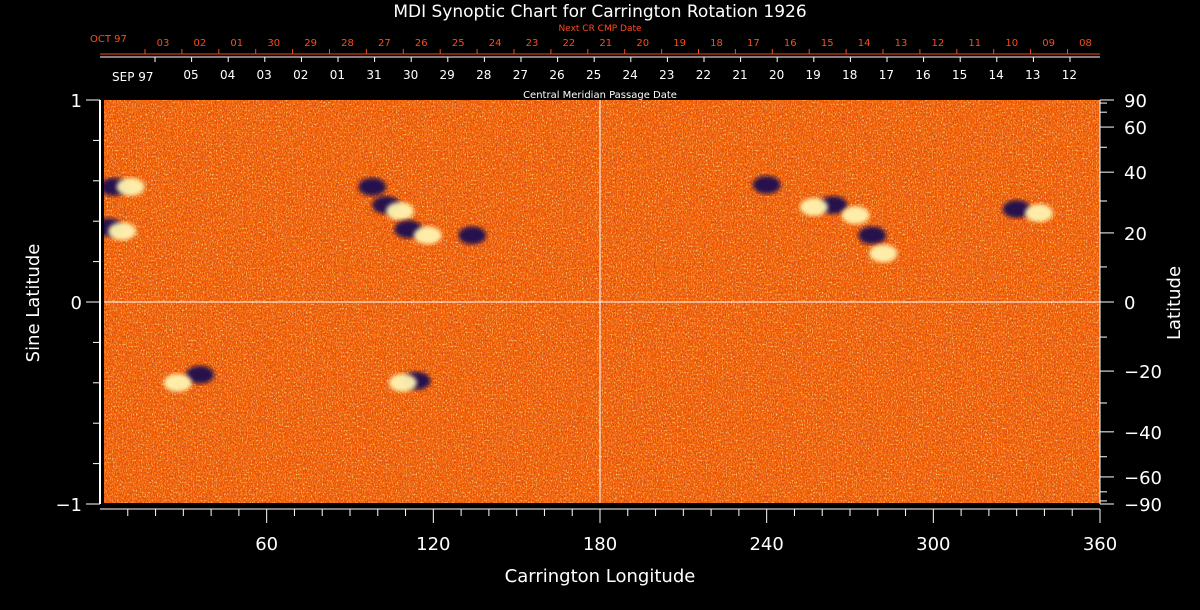  Describe the element at coordinates (1011, 43) in the screenshot. I see `next-cmp-date-label: 10` at that location.